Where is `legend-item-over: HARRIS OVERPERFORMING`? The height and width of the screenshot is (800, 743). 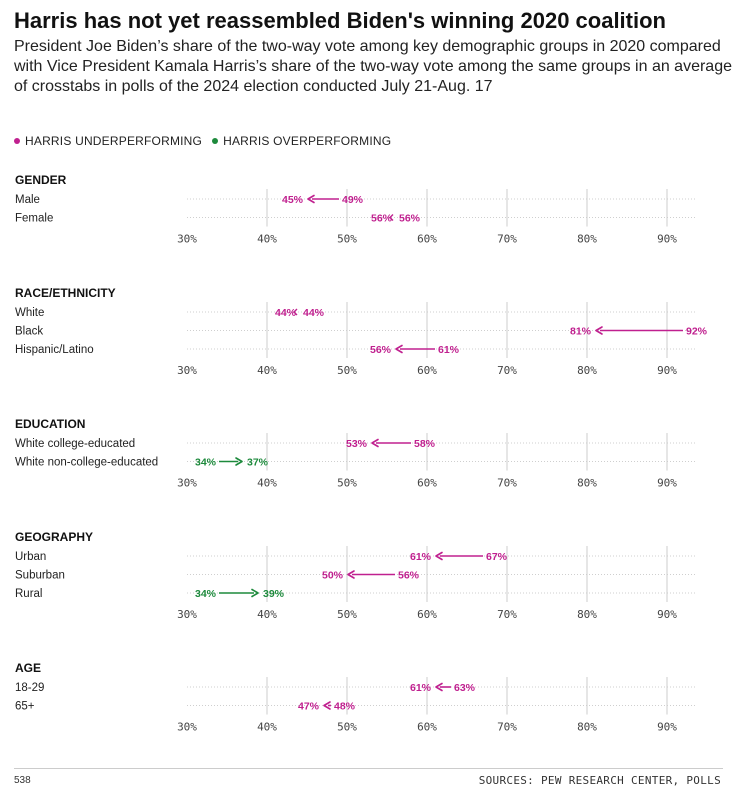 legend-item-over: HARRIS OVERPERFORMING is located at coordinates (301, 141).